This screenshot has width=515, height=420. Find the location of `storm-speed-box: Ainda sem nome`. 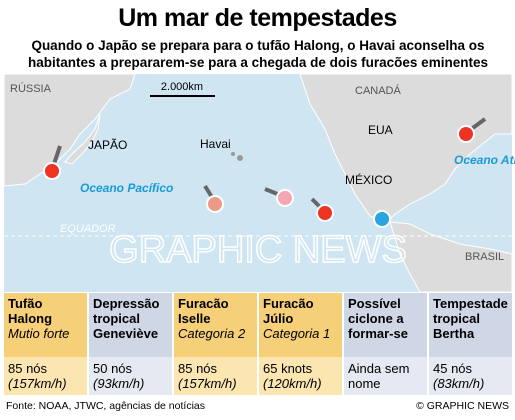

storm-speed-box: Ainda sem nome is located at coordinates (385, 376).